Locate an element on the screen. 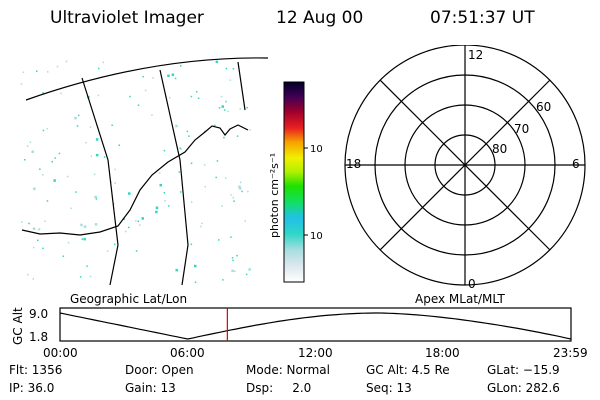  xtick-12: 12:00 is located at coordinates (315, 353).